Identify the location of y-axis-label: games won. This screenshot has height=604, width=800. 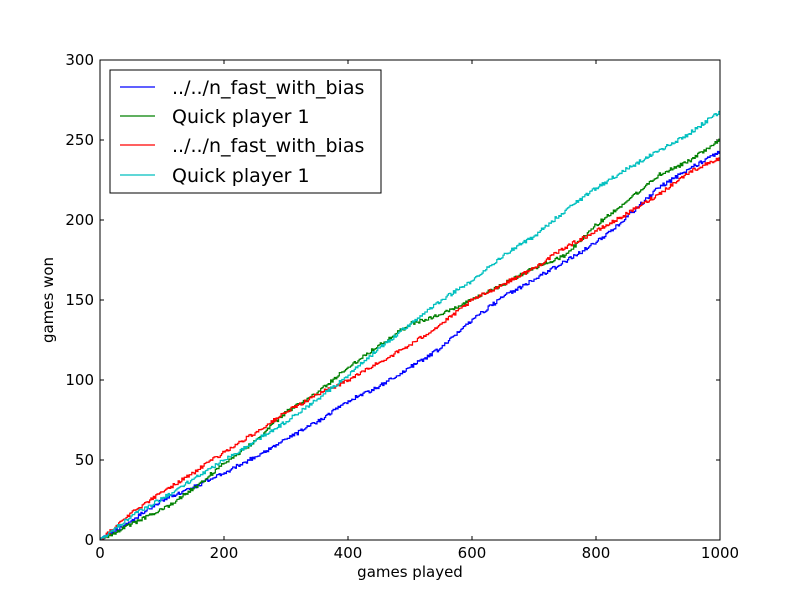
(48, 300).